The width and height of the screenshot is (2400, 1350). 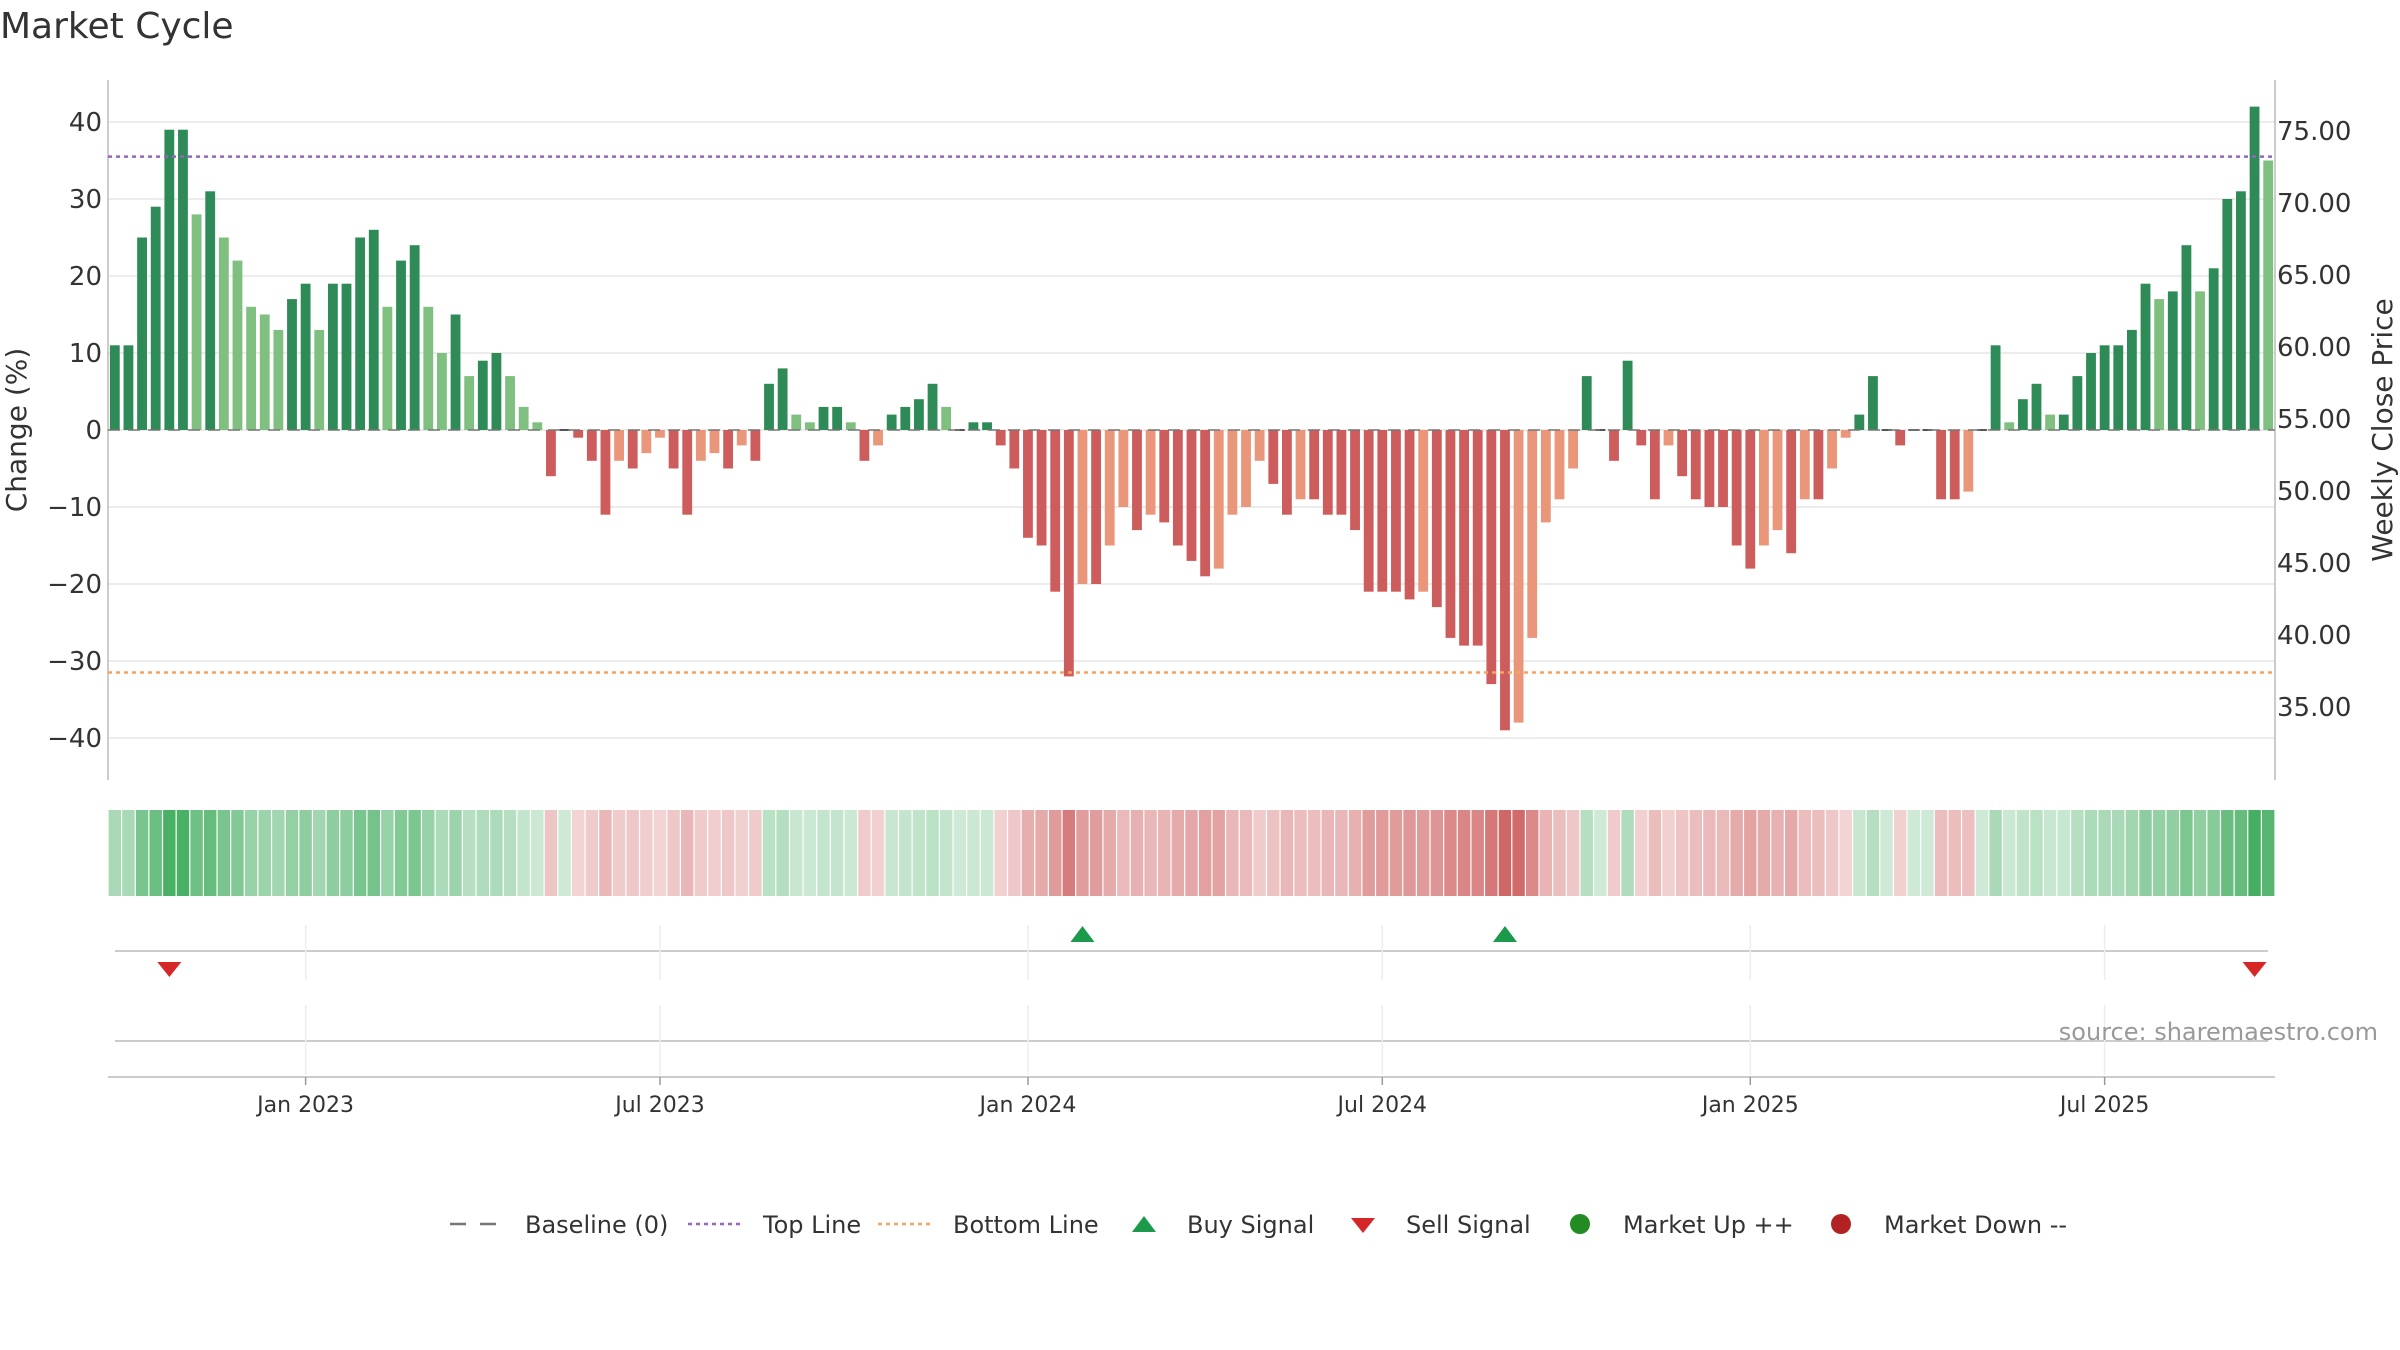 I want to click on legend-item: Bottom Line, so click(x=988, y=1225).